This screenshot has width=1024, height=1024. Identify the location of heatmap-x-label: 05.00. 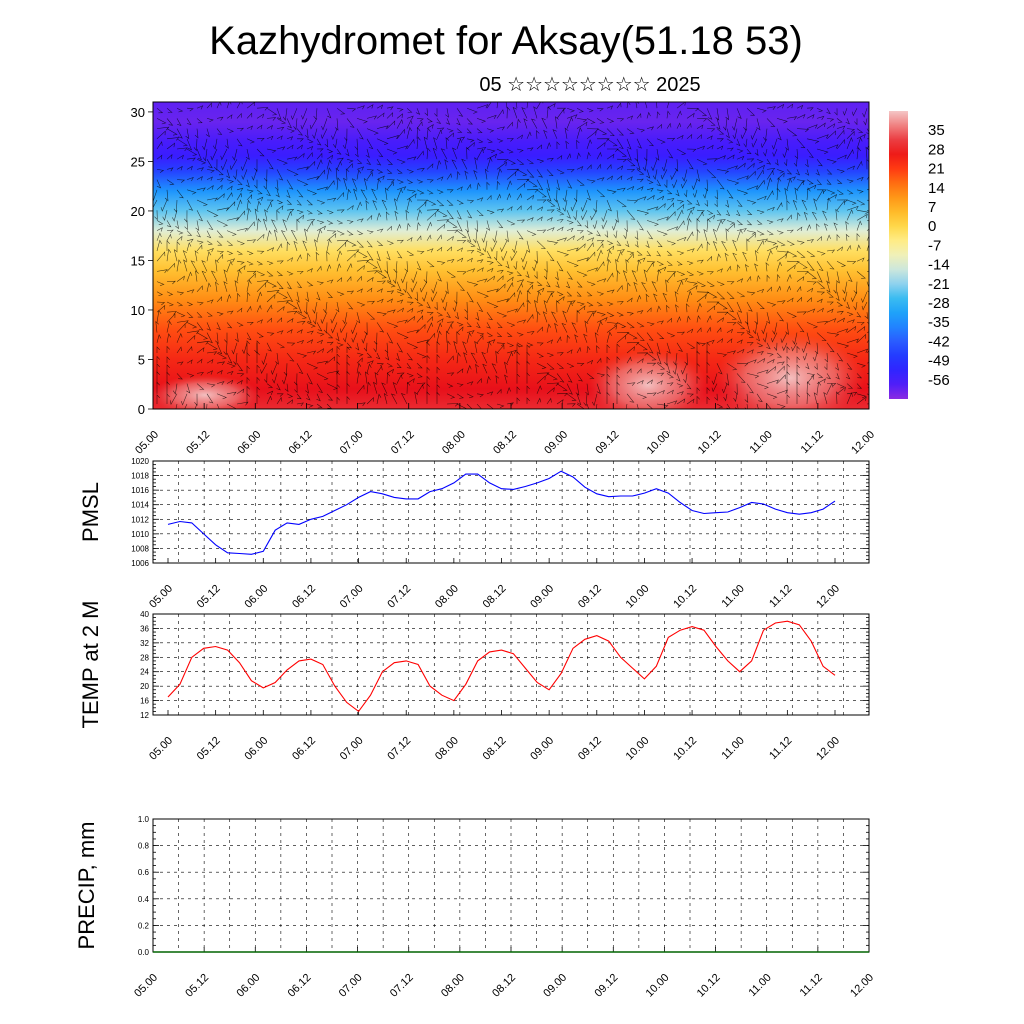
(147, 443).